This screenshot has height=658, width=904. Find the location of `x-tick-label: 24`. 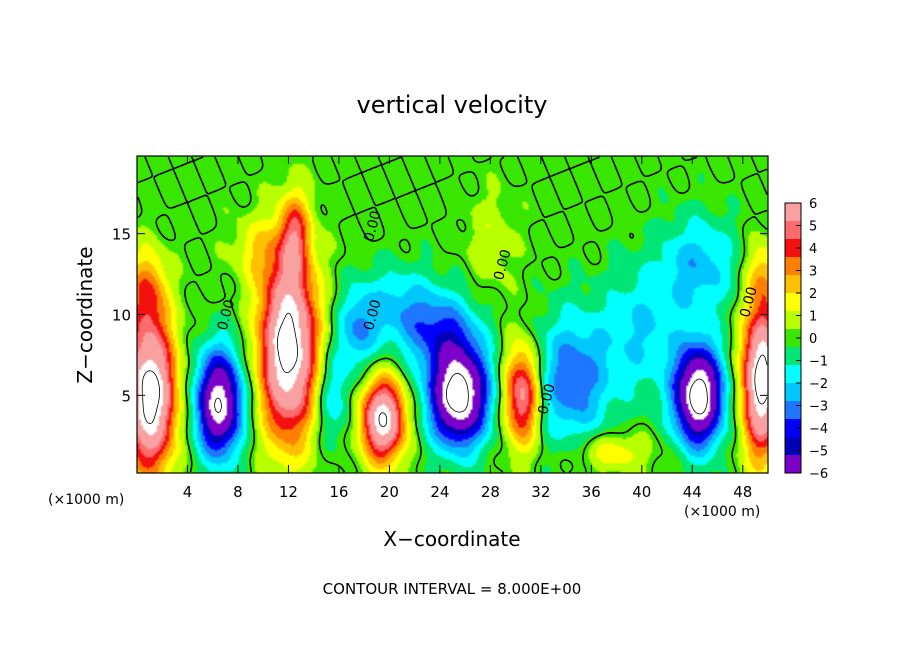

x-tick-label: 24 is located at coordinates (439, 492).